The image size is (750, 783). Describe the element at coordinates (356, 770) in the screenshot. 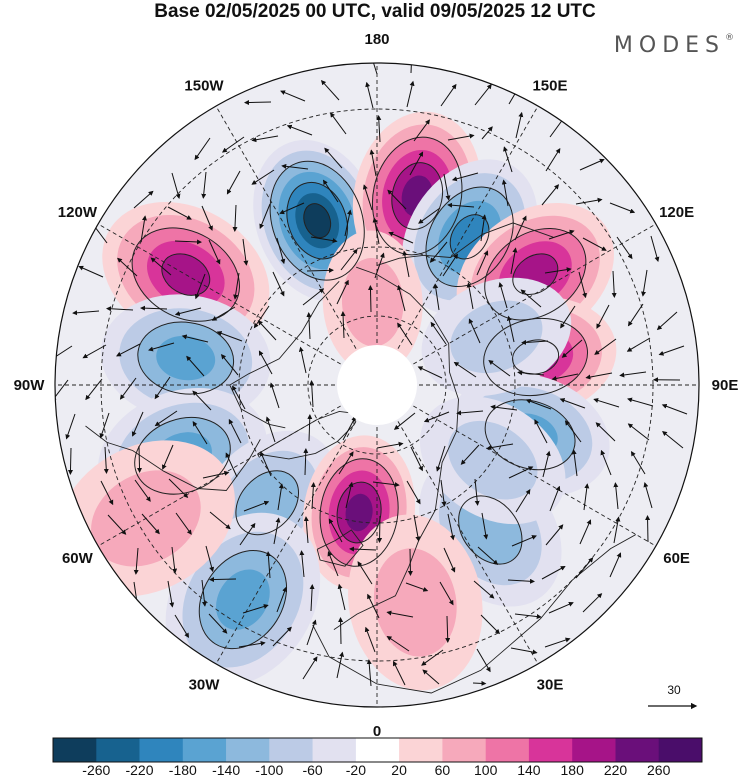

I see `colorbar-tick-label: -20` at that location.